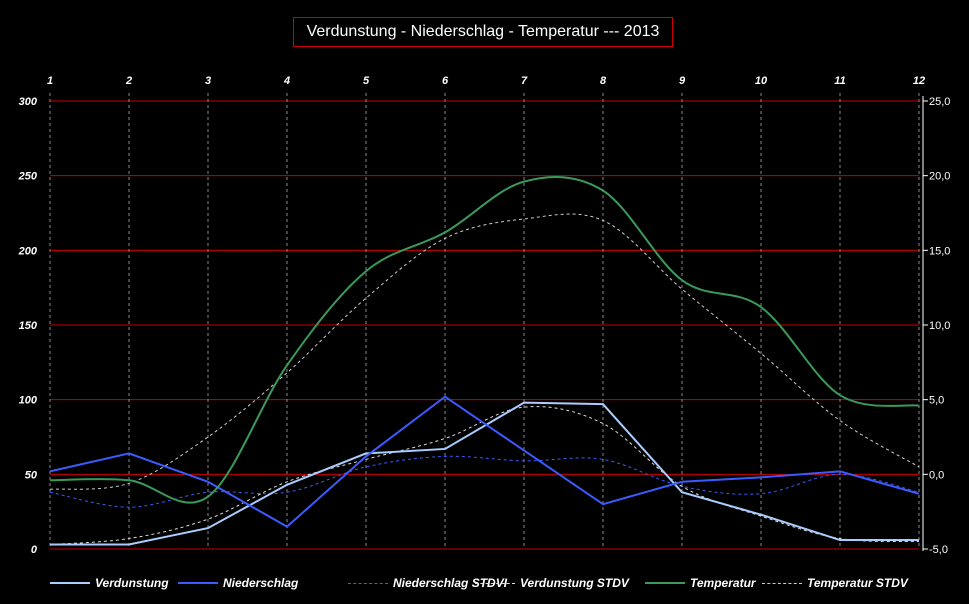  I want to click on x-tick-label: 12, so click(919, 81).